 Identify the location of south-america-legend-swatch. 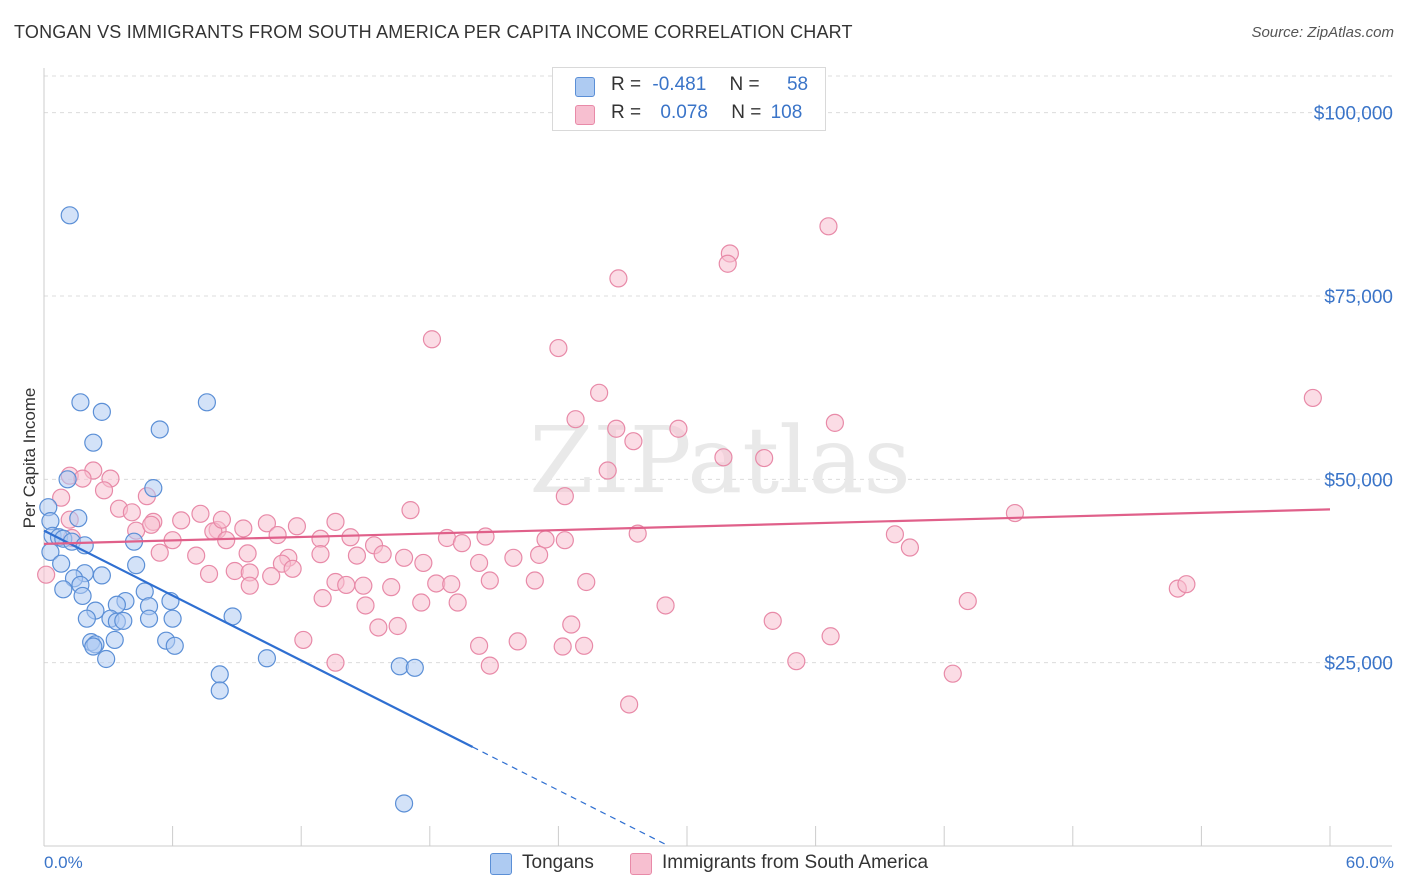
(641, 864).